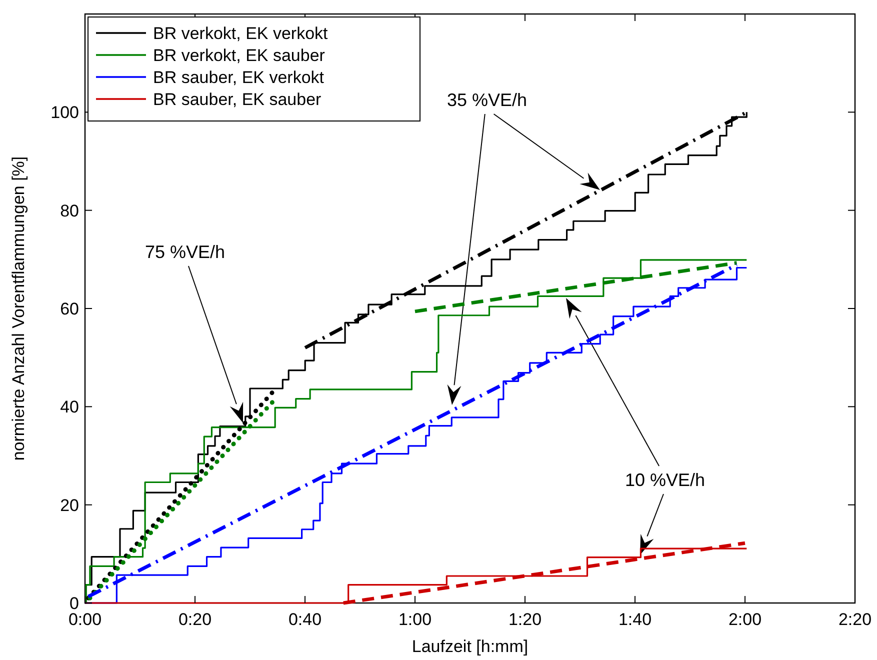 This screenshot has width=877, height=660. Describe the element at coordinates (415, 619) in the screenshot. I see `x-tick-label: 1:00` at that location.